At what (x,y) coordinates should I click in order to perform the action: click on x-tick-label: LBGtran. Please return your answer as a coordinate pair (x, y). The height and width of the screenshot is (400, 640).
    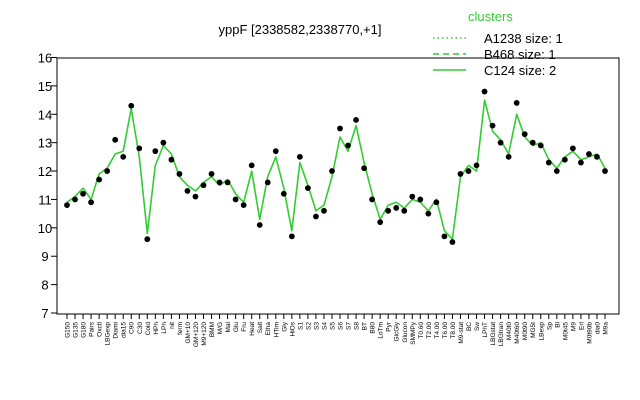
    Looking at the image, I should click on (501, 334).